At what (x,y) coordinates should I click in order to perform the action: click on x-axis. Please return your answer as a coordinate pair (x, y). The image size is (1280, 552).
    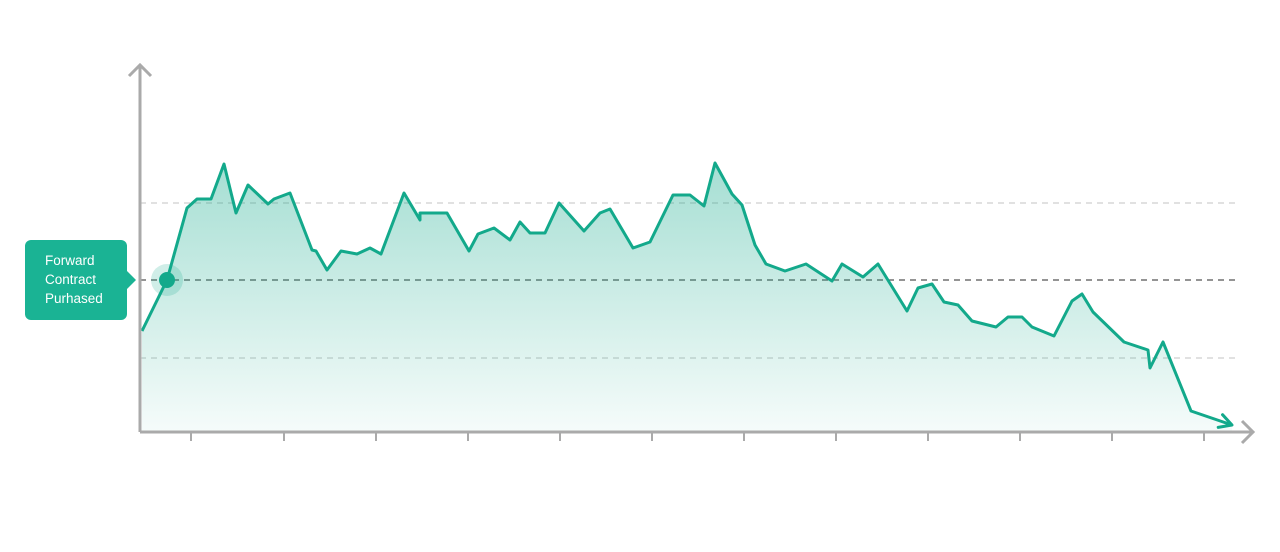
    Looking at the image, I should click on (698, 432).